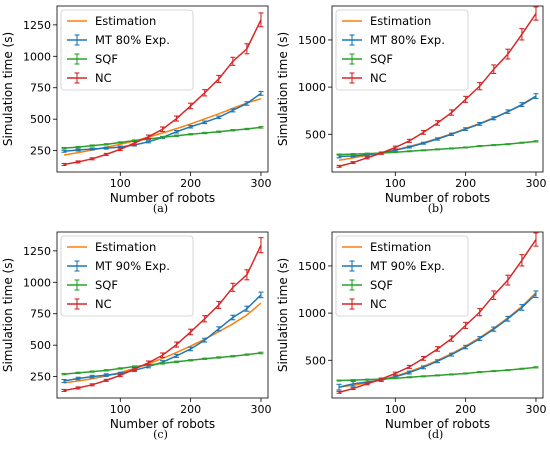 This screenshot has width=550, height=456. Describe the element at coordinates (436, 434) in the screenshot. I see `panel-caption: (d)` at that location.